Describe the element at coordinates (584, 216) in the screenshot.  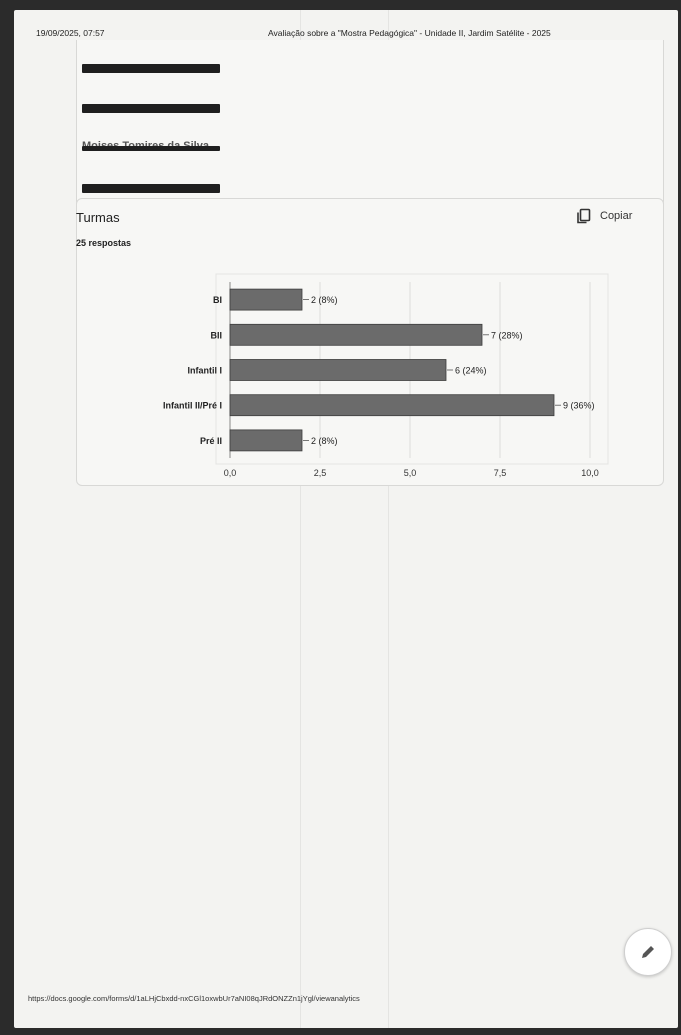
I see `copy-icon` at that location.